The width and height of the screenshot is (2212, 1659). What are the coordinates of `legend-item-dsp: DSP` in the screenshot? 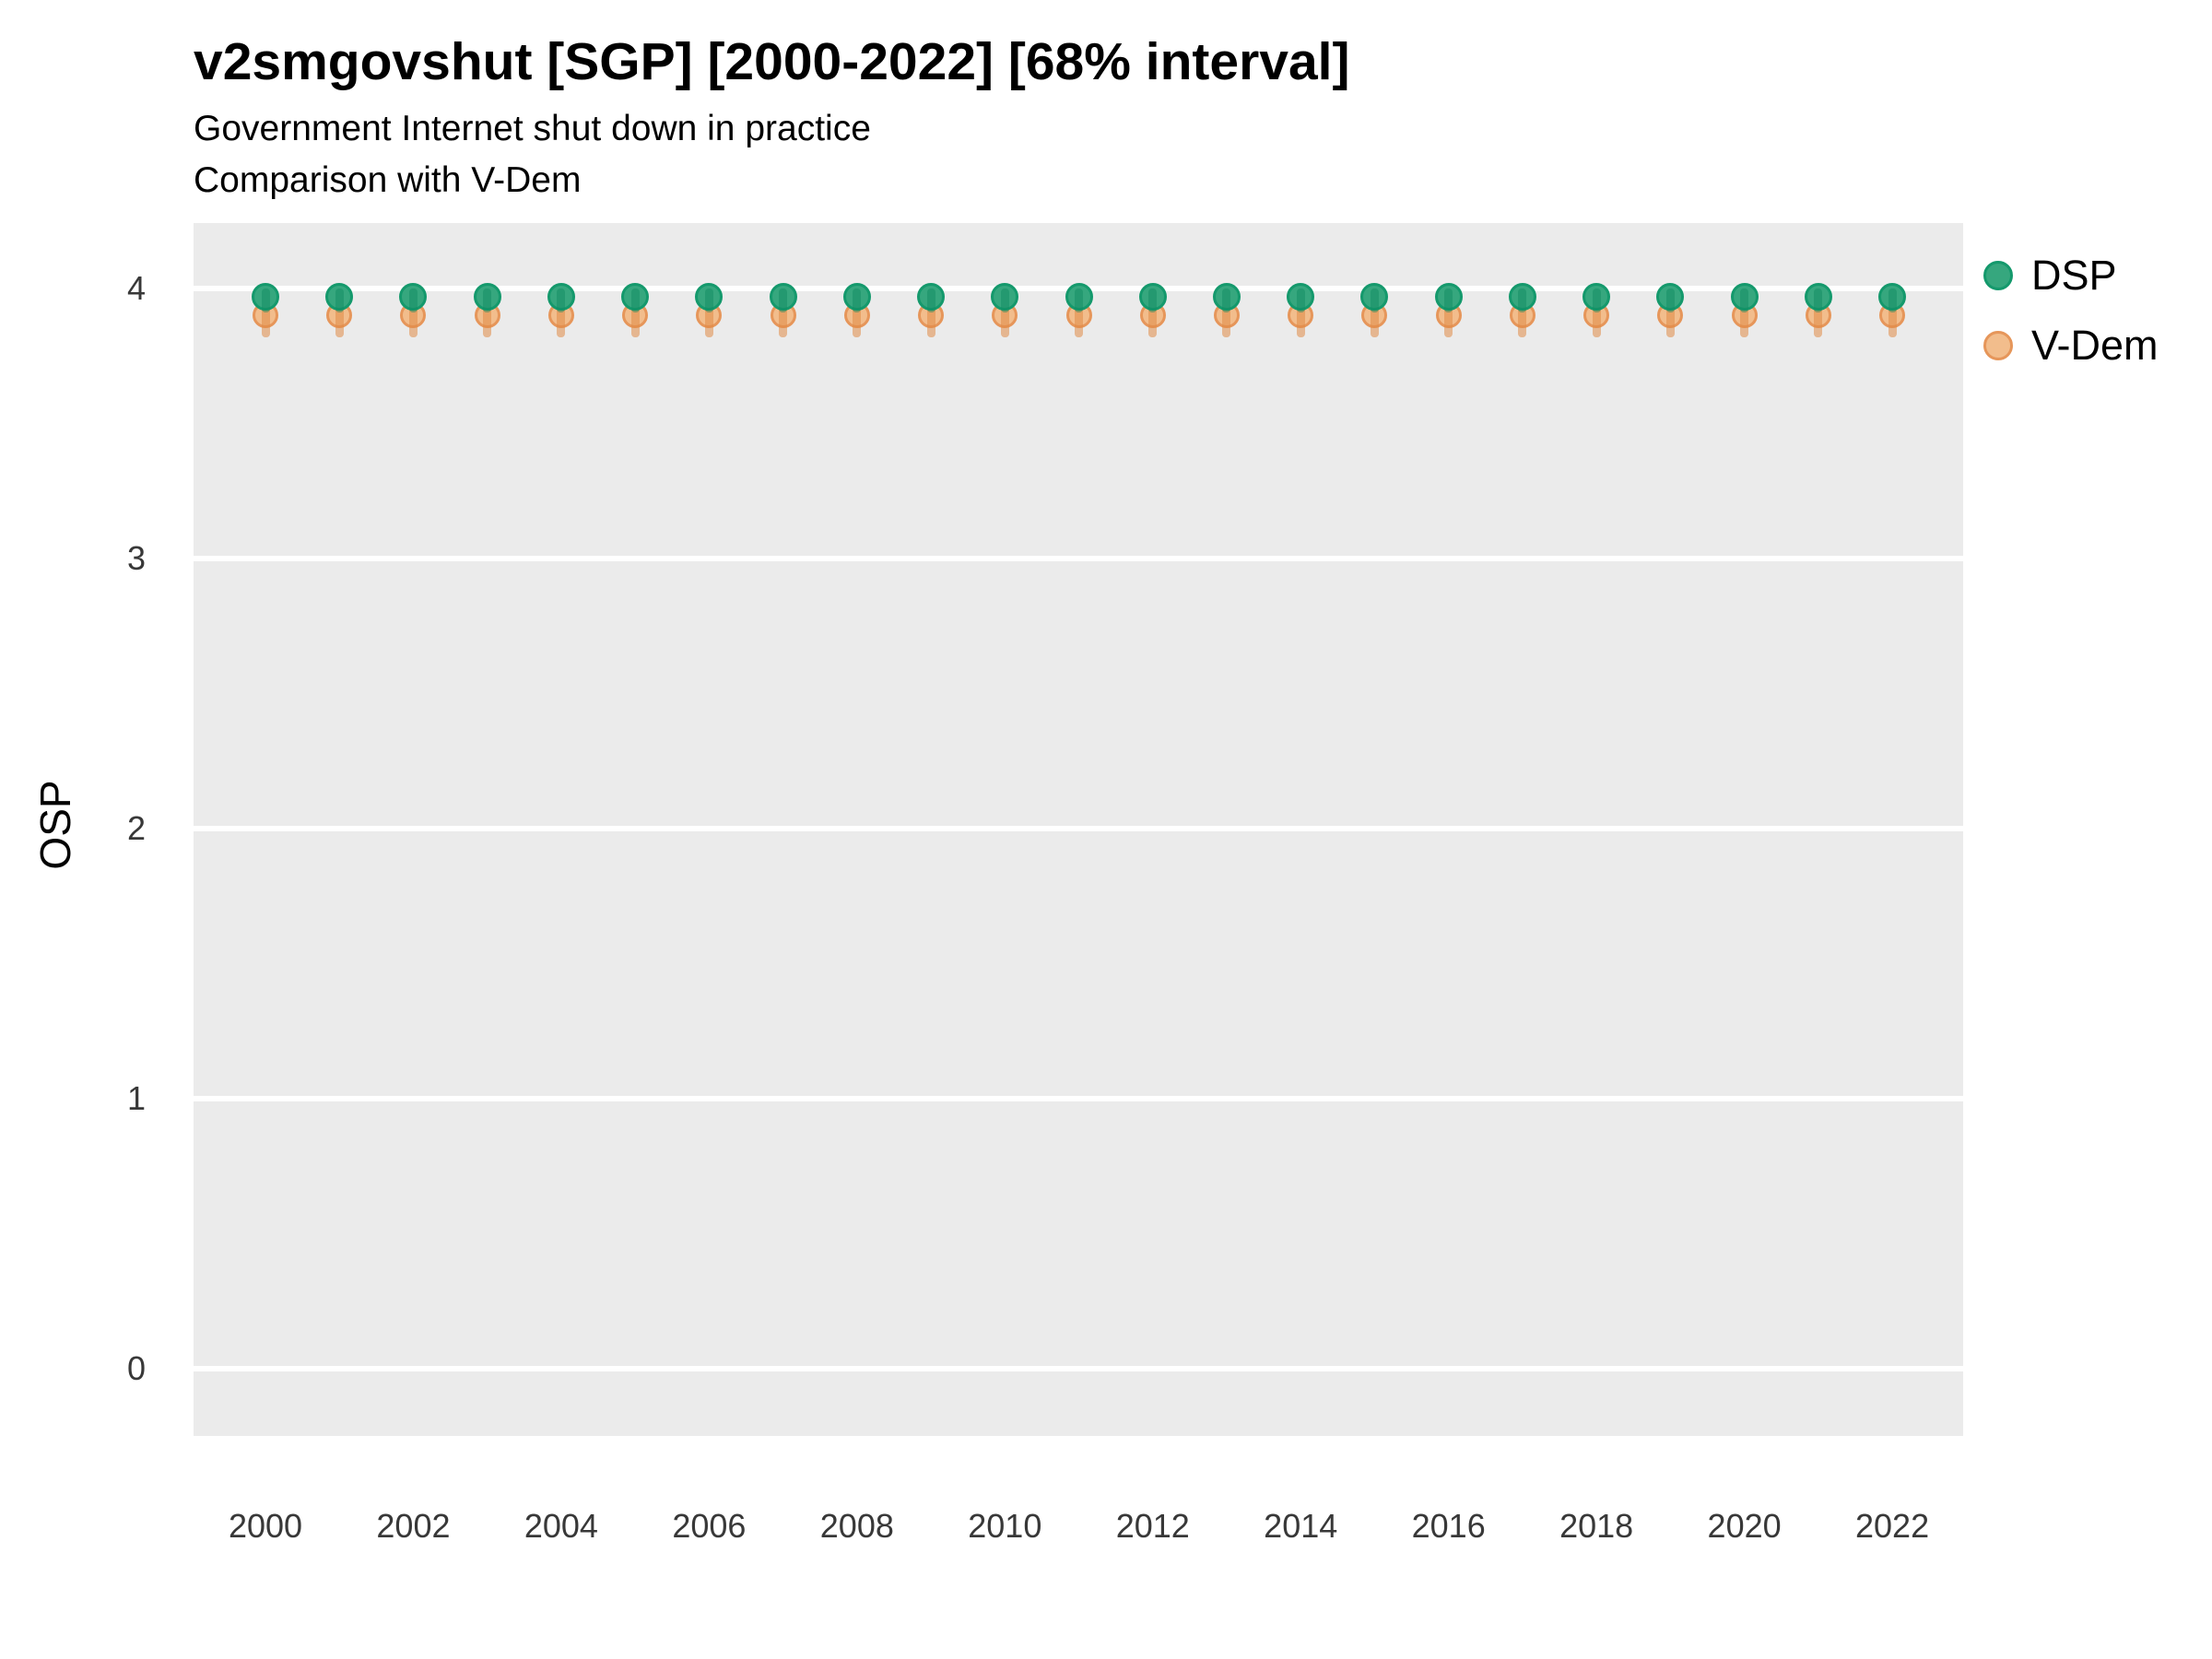 It's located at (2071, 275).